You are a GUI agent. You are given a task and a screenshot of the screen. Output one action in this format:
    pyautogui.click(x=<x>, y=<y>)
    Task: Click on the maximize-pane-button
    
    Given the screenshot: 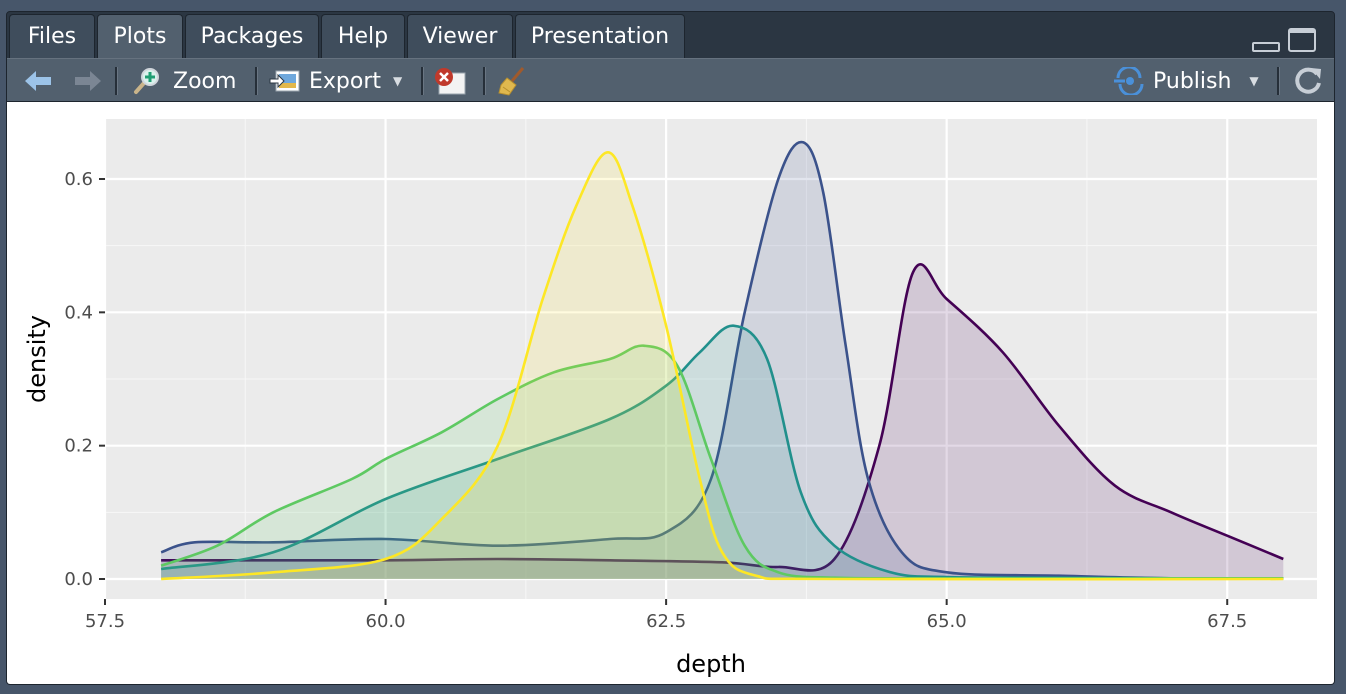 What is the action you would take?
    pyautogui.click(x=1302, y=40)
    